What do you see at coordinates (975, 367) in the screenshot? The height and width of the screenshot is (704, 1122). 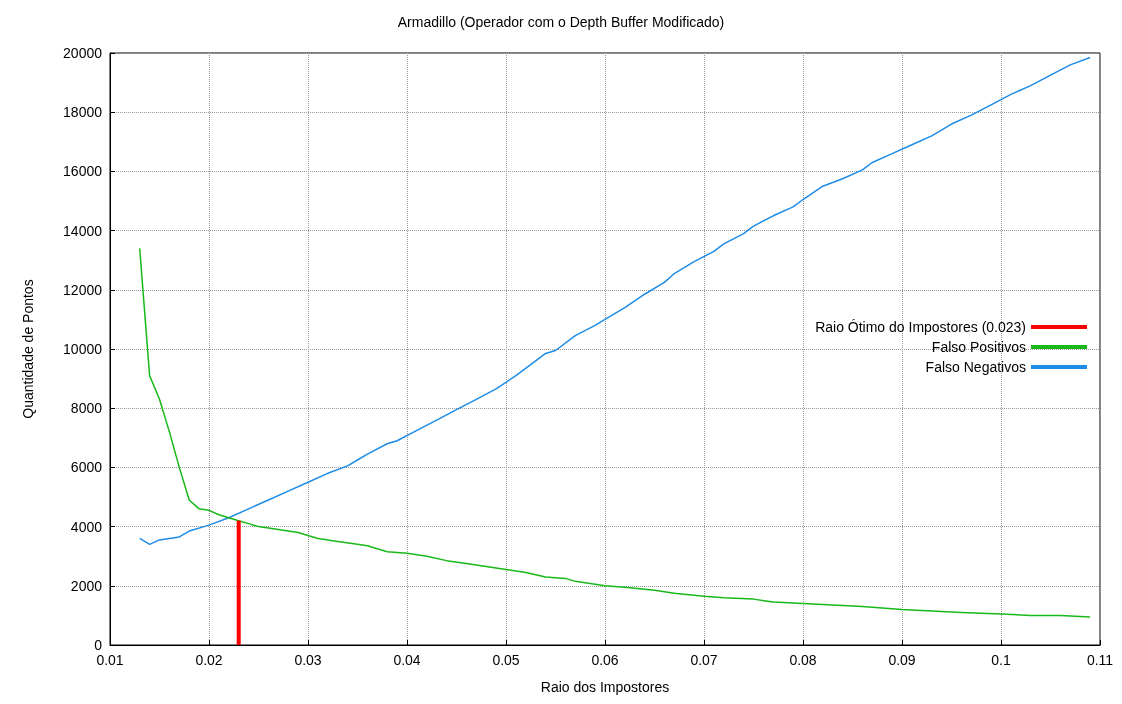 I see `legend-label: Falso Negativos` at bounding box center [975, 367].